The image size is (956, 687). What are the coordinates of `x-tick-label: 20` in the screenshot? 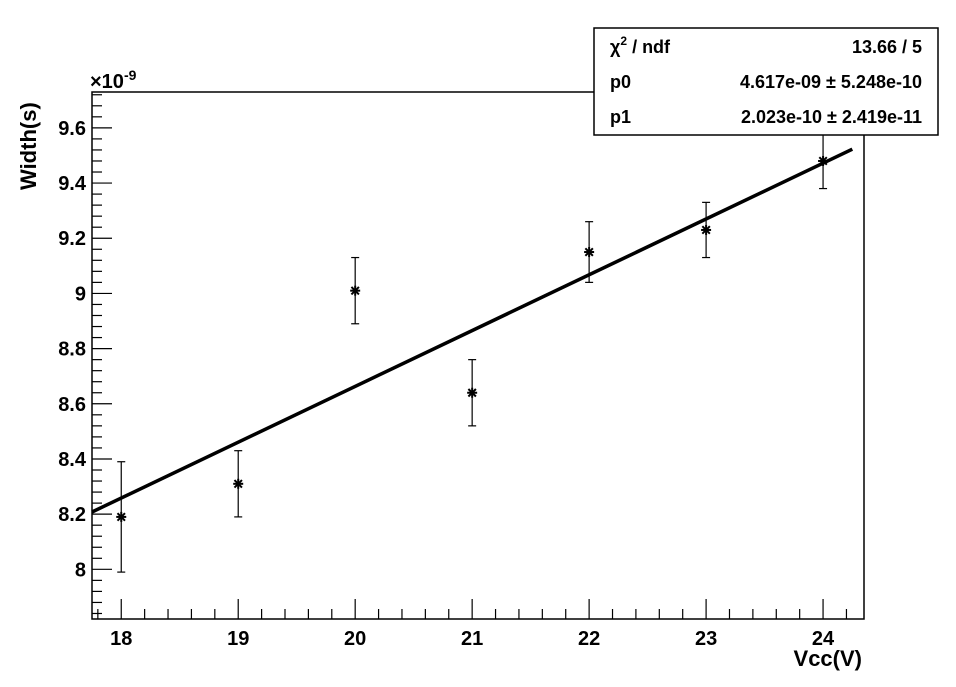 It's located at (355, 639).